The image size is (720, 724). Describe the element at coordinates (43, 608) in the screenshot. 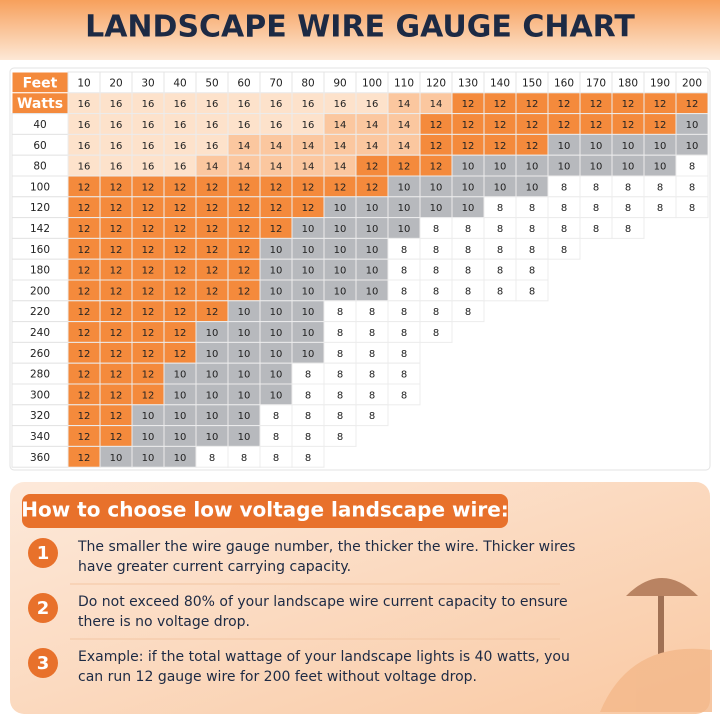

I see `step-badge` at that location.